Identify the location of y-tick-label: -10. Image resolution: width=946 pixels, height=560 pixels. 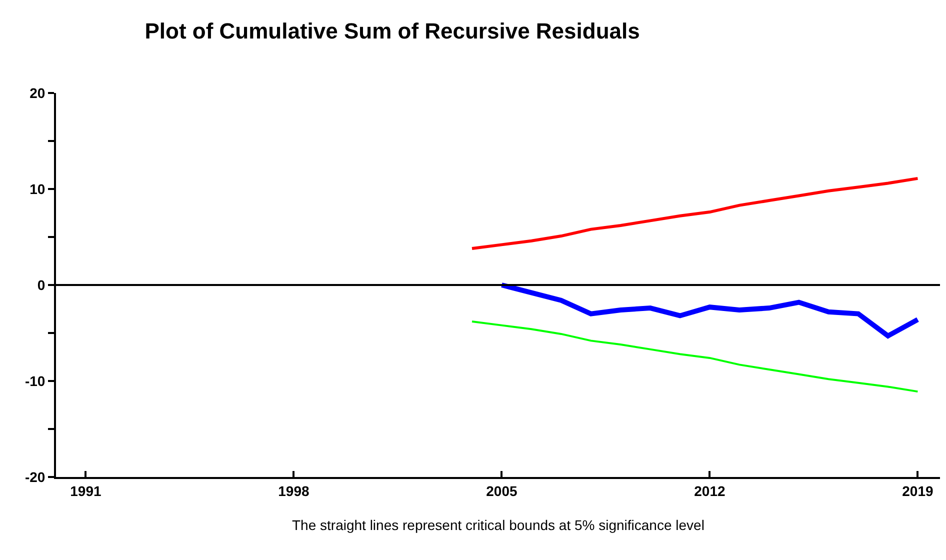
(35, 380).